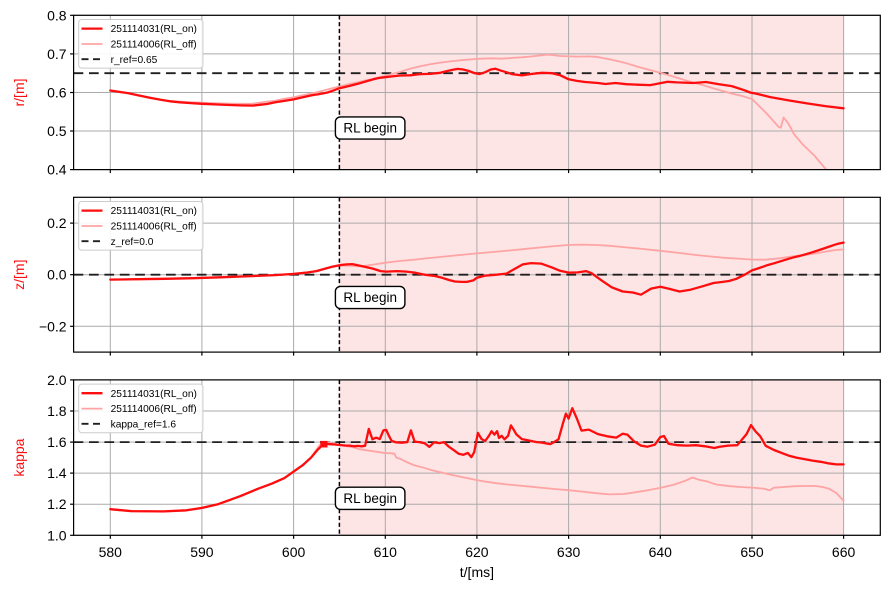 The height and width of the screenshot is (594, 889). Describe the element at coordinates (752, 552) in the screenshot. I see `svg-text: 650` at that location.